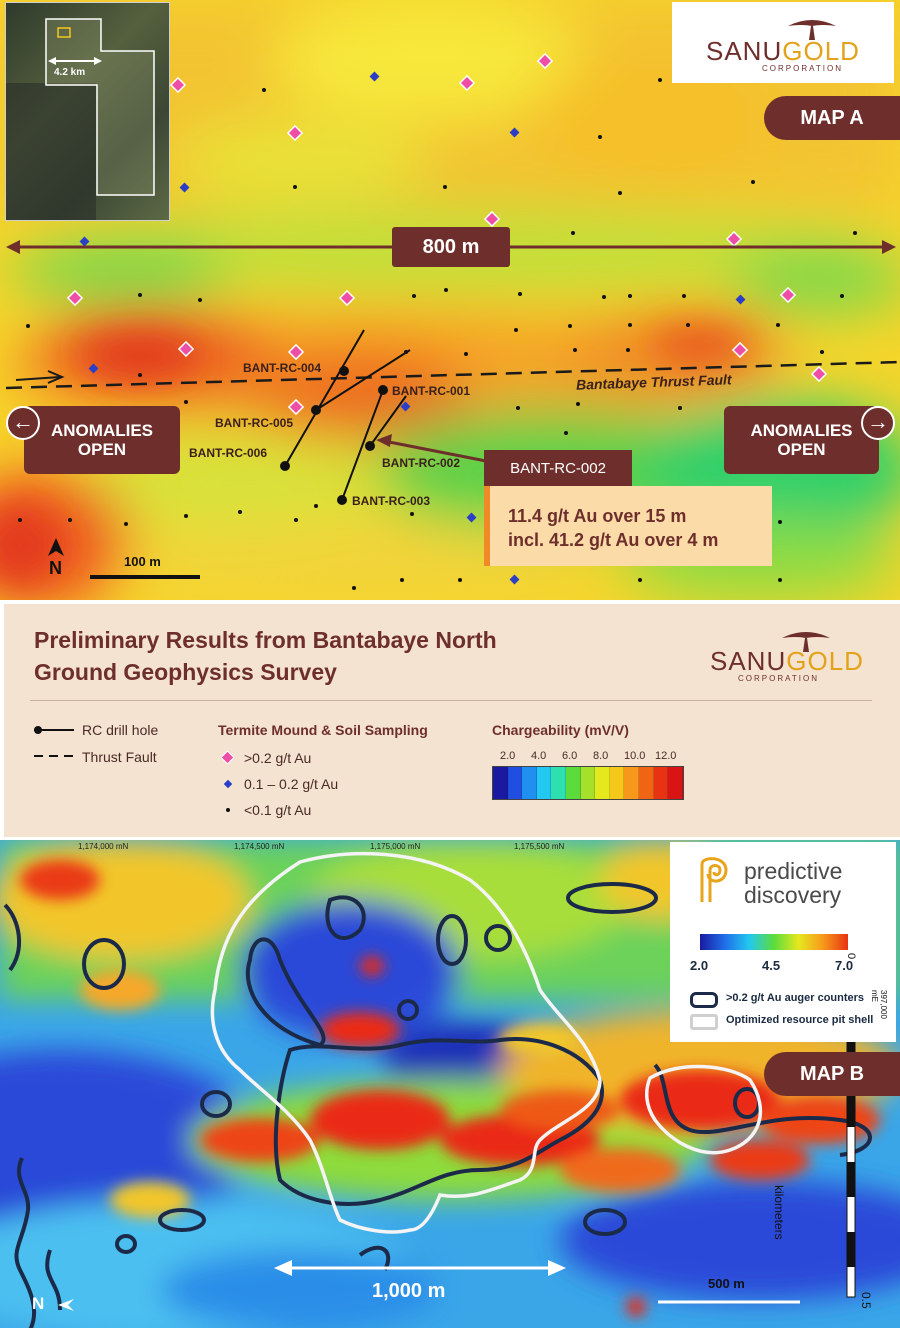 This screenshot has height=1328, width=900. What do you see at coordinates (420, 1268) in the screenshot?
I see `arrow-1000m` at bounding box center [420, 1268].